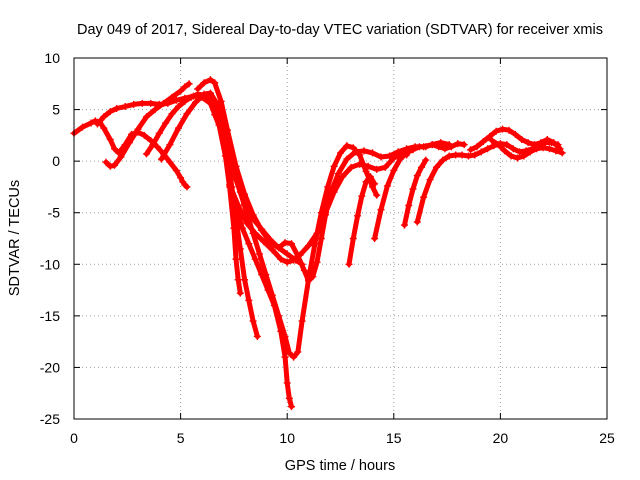 The image size is (640, 480). I want to click on y-tick-label: -25, so click(50, 419).